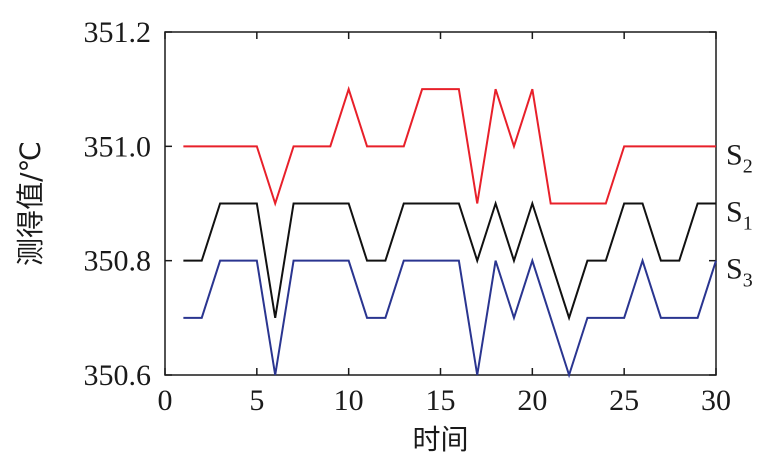 Image resolution: width=777 pixels, height=464 pixels. Describe the element at coordinates (118, 204) in the screenshot. I see `y-tick-labels: 350.6 350.8 351.0 351.2` at that location.